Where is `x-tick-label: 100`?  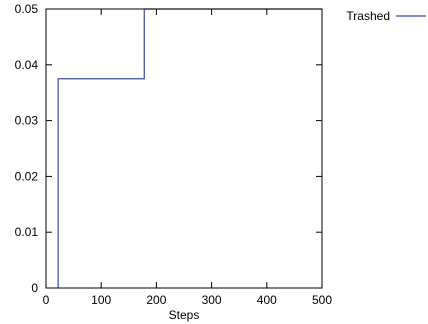 x-tick-label: 100 is located at coordinates (101, 300).